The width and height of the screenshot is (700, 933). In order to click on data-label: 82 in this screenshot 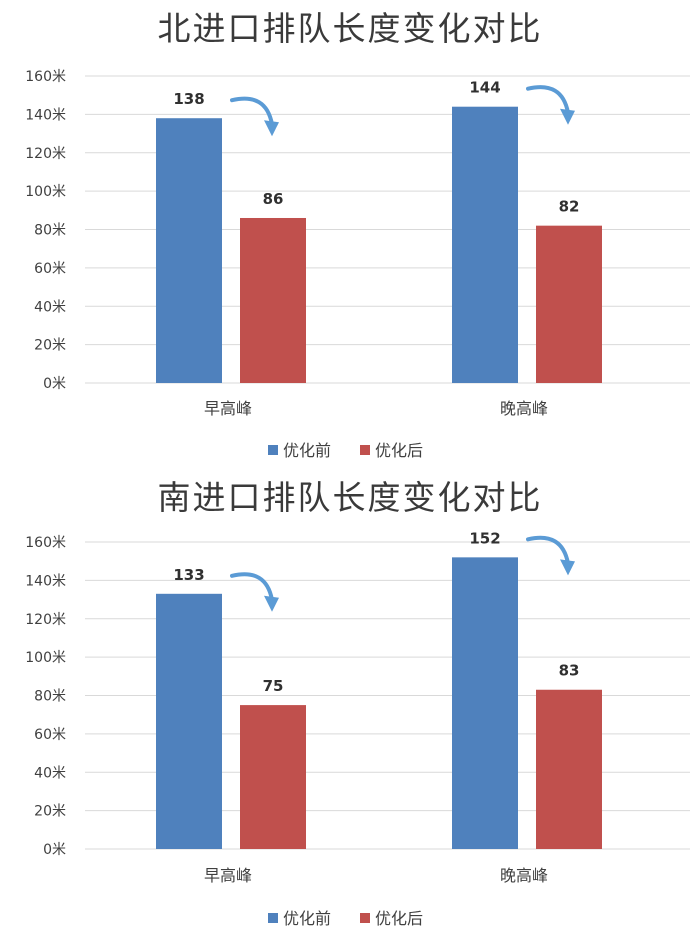, I will do `click(569, 207)`.